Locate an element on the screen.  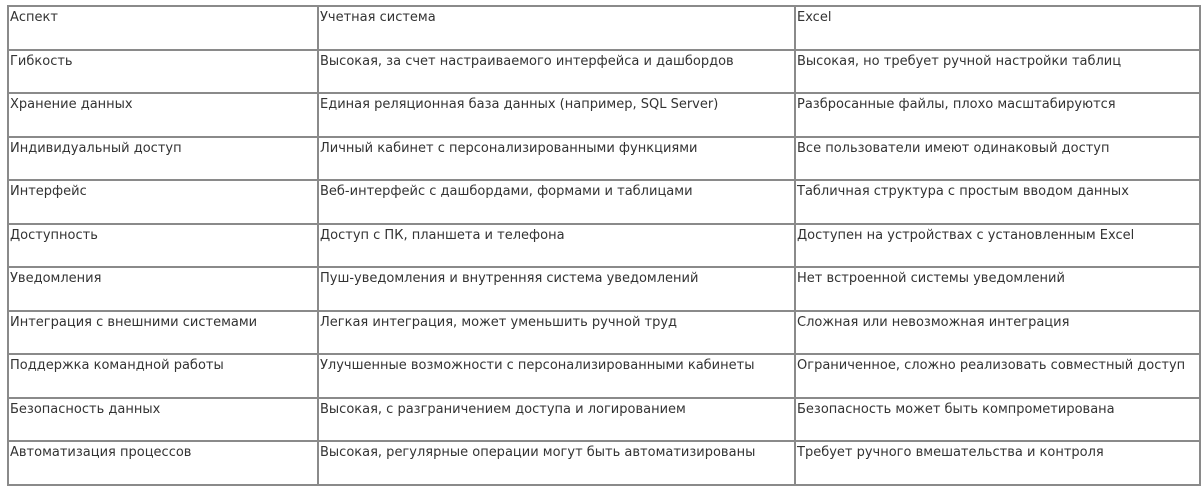
aspect-cell: Интерфейс is located at coordinates (163, 202).